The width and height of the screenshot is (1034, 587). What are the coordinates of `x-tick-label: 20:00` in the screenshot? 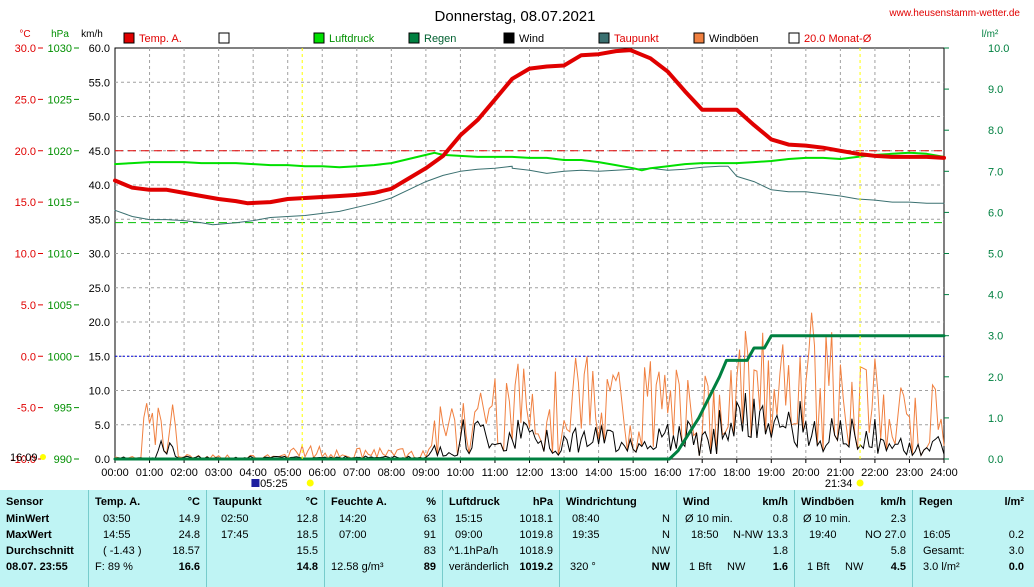 It's located at (806, 473).